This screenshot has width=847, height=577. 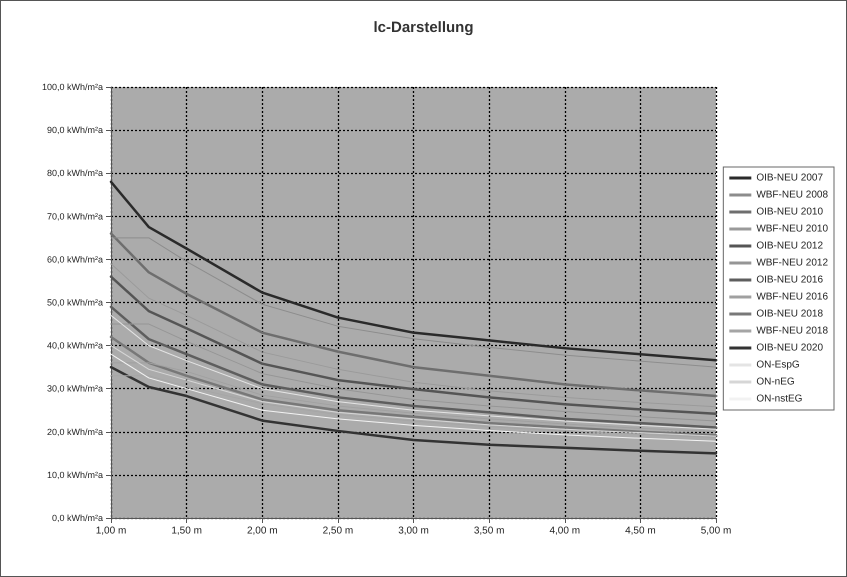 What do you see at coordinates (790, 246) in the screenshot?
I see `legend-label: OIB-NEU 2012` at bounding box center [790, 246].